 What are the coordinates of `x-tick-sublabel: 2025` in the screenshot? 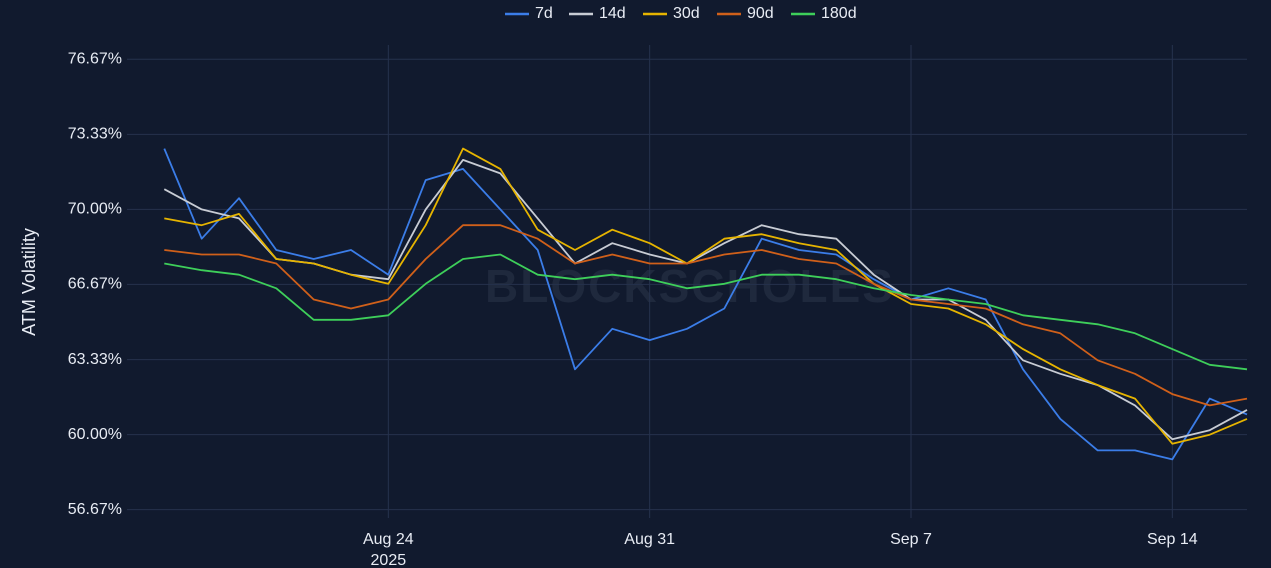 It's located at (389, 560).